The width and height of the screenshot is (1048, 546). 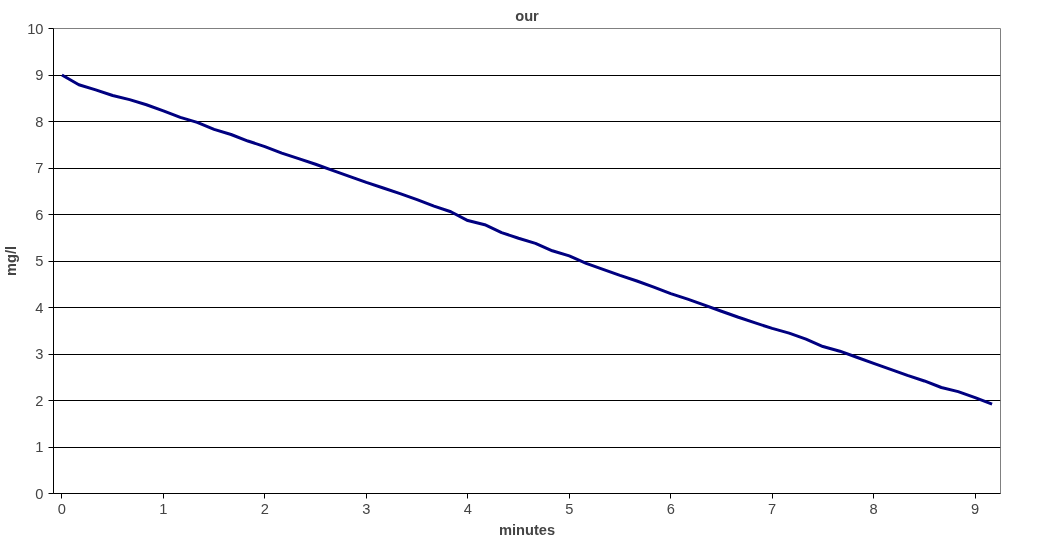 I want to click on y-tick-label: 3, so click(x=39, y=354).